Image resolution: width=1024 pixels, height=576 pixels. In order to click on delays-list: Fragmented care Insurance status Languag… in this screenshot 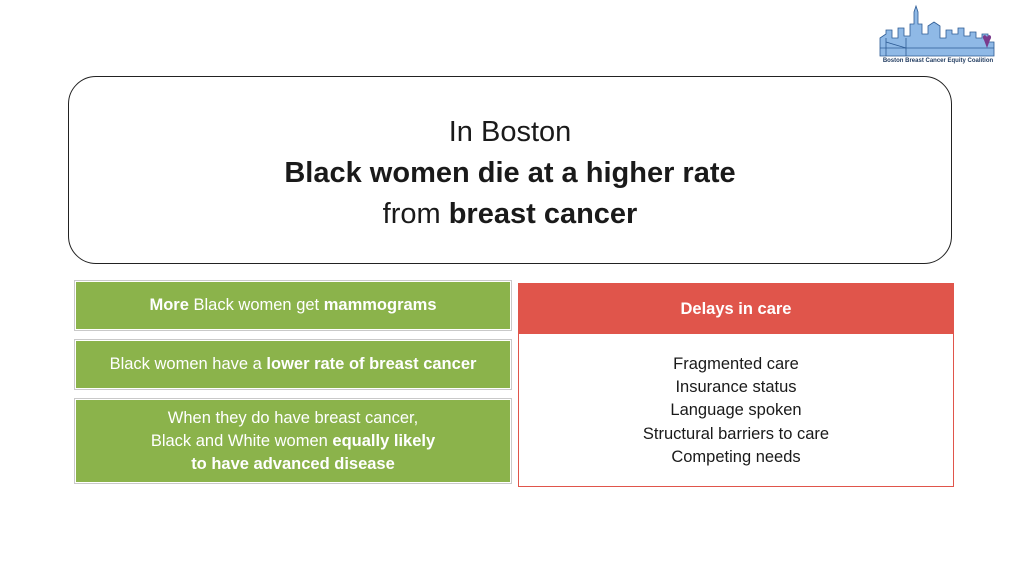, I will do `click(736, 411)`.